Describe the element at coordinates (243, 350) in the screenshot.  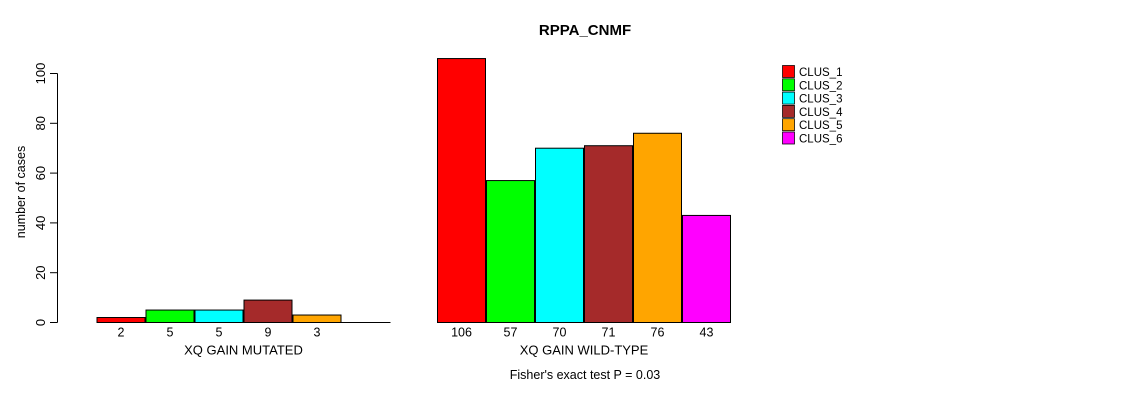
I see `x-axis-group-label: XQ GAIN MUTATED` at that location.